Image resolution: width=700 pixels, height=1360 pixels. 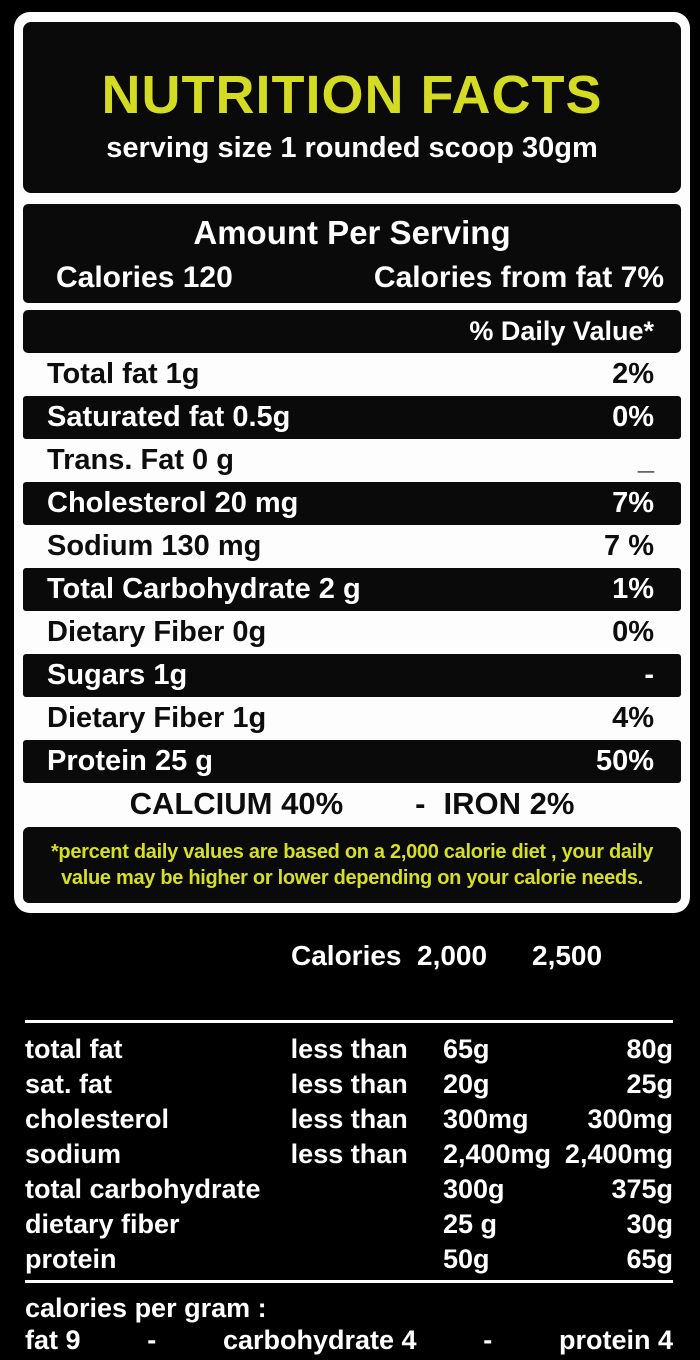 I want to click on table-row: dietary fiber 25 g 30g, so click(x=349, y=1224).